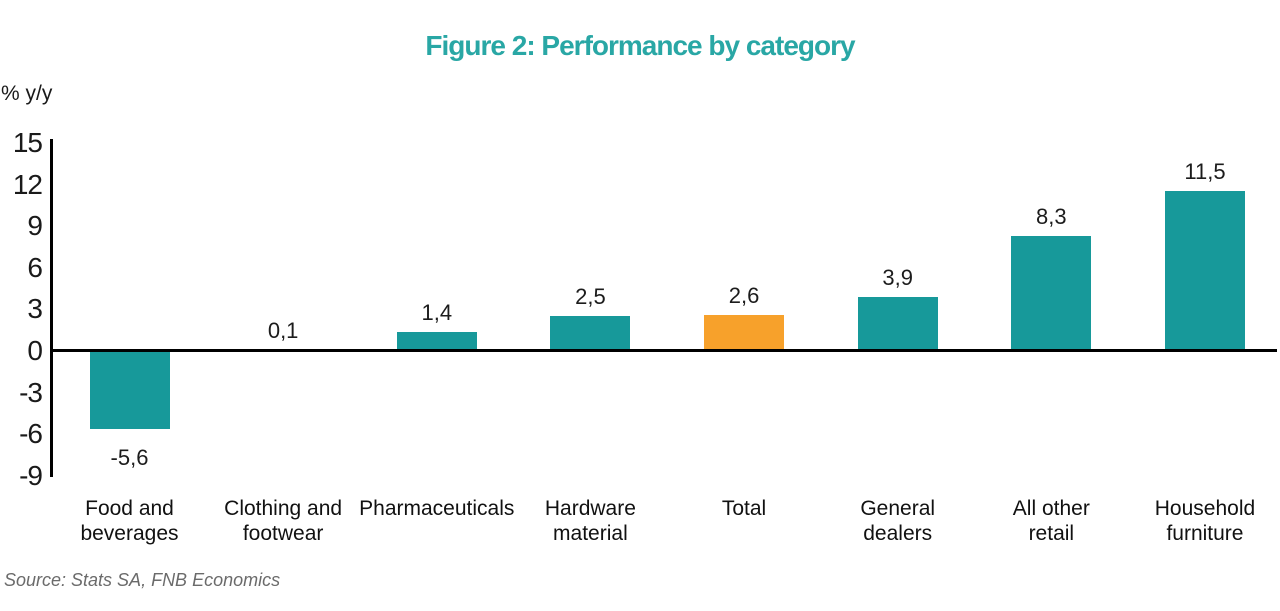 The width and height of the screenshot is (1280, 611). I want to click on y-tick-label-12: 12, so click(27, 184).